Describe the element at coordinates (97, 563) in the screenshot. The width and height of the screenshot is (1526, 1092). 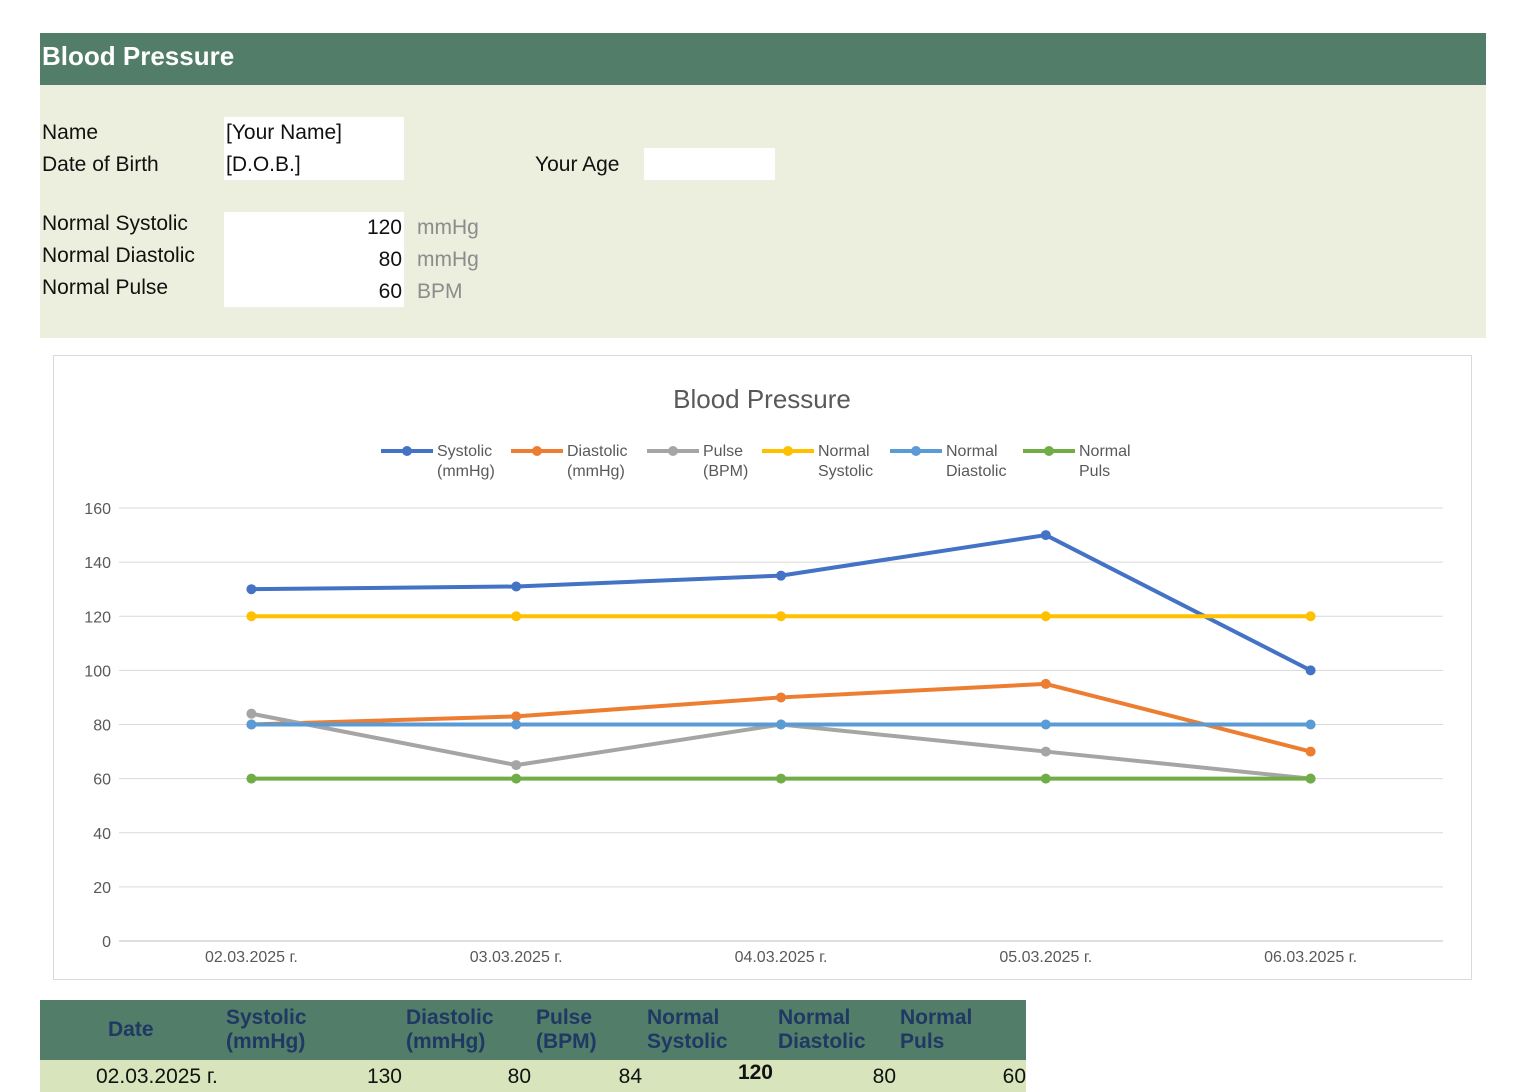
I see `y-tick-label: 140` at that location.